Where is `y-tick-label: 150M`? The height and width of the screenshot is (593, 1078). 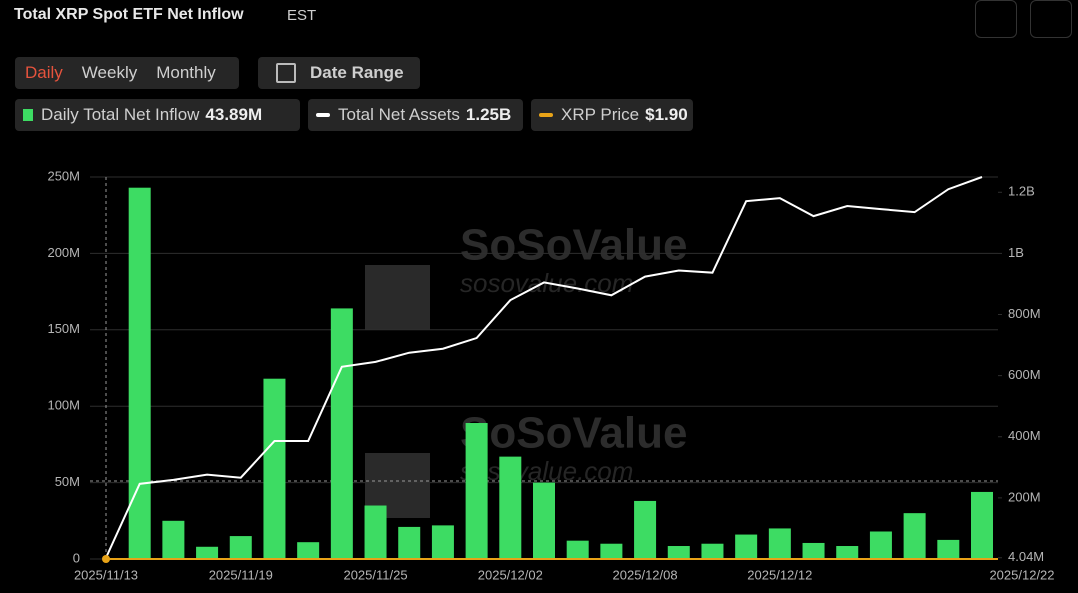
y-tick-label: 150M is located at coordinates (63, 328).